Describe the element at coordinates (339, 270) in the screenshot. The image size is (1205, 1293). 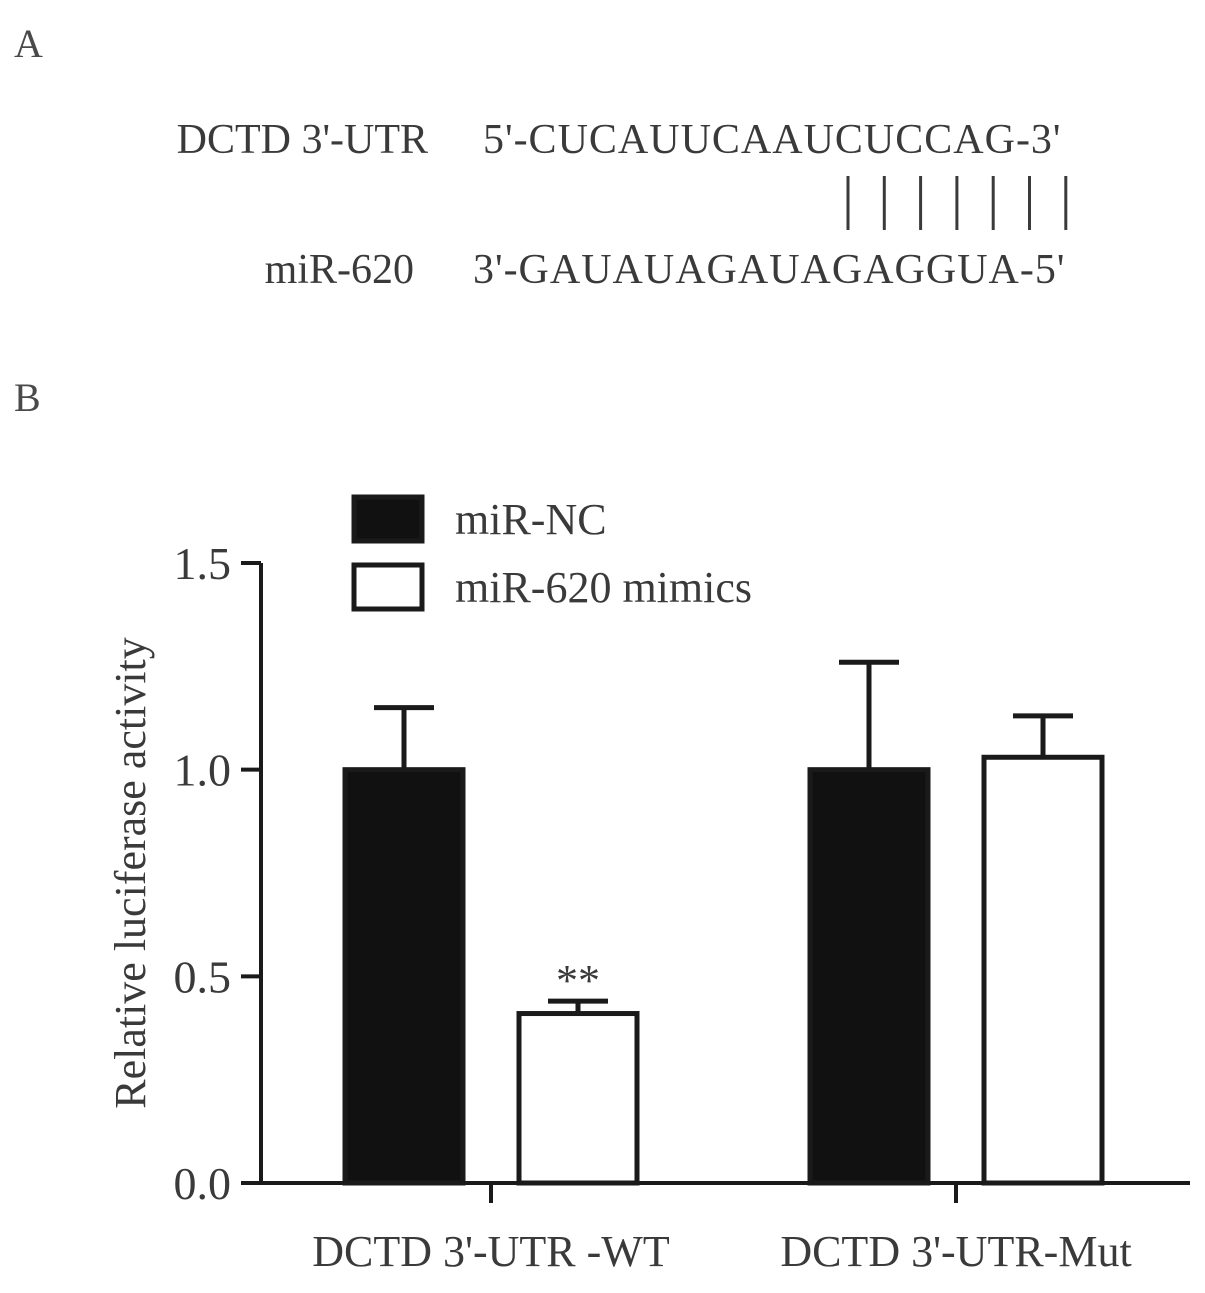
I see `mirna-name-label: miR-620` at that location.